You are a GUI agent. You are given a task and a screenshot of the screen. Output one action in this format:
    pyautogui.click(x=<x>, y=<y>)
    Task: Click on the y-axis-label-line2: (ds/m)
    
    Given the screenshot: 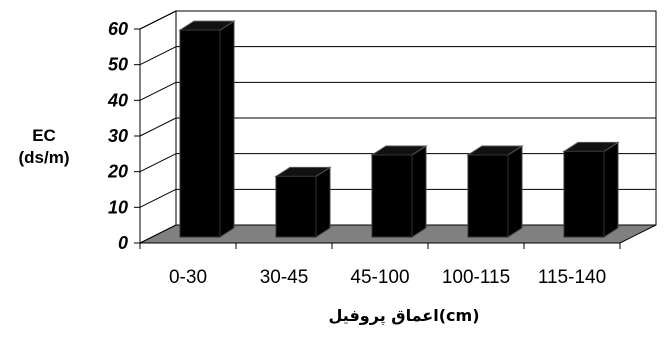 What is the action you would take?
    pyautogui.click(x=44, y=157)
    